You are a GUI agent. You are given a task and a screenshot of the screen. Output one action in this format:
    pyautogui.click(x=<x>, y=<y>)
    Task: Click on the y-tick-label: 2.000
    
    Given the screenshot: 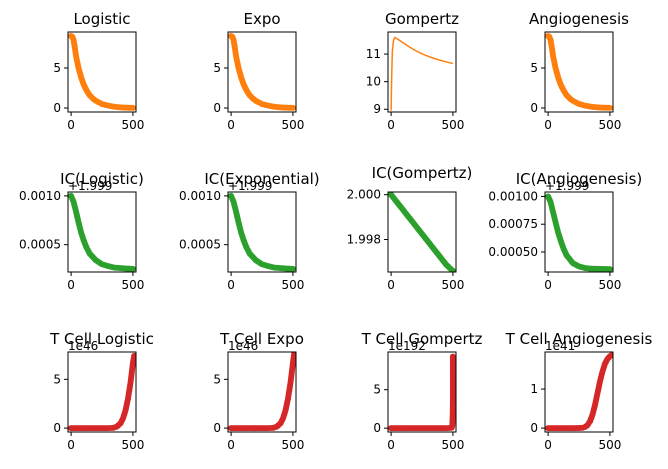 What is the action you would take?
    pyautogui.click(x=364, y=195)
    